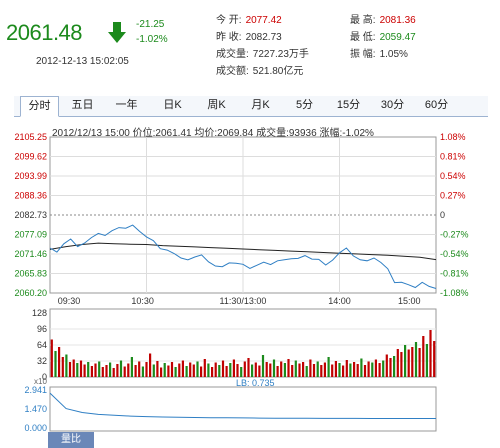  What do you see at coordinates (409, 301) in the screenshot?
I see `time-tick-label: 15:00` at bounding box center [409, 301].